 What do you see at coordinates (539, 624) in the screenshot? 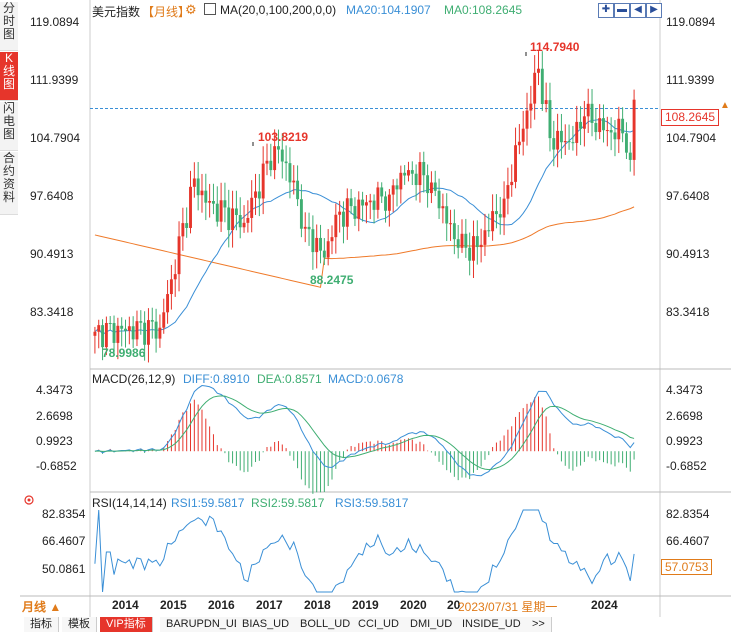
I see `tab-more: >>` at bounding box center [539, 624].